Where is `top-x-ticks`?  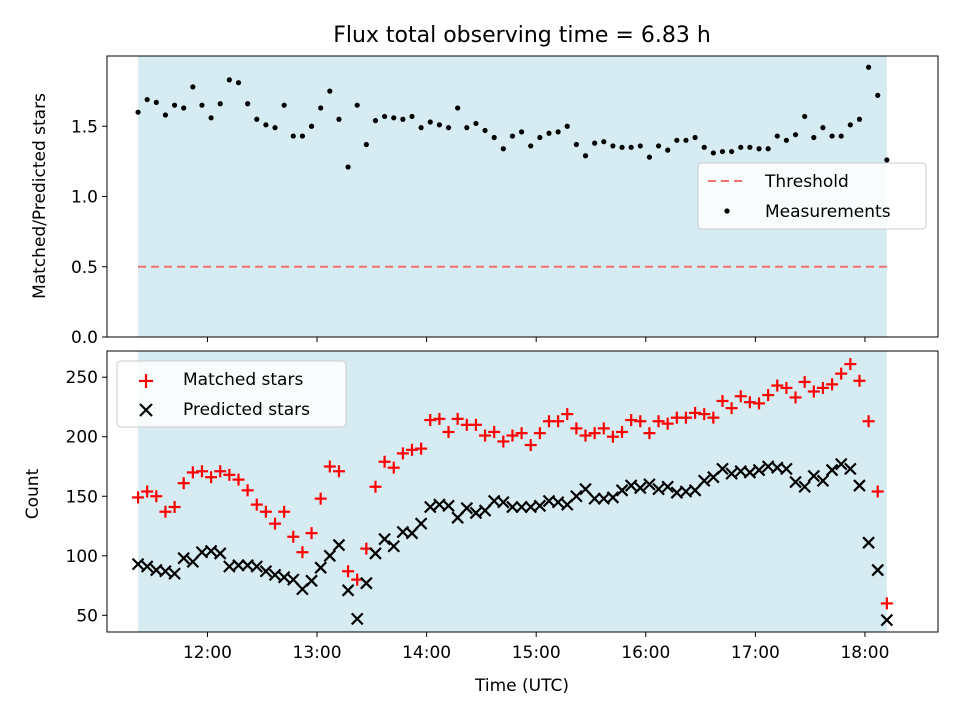 top-x-ticks is located at coordinates (536, 339).